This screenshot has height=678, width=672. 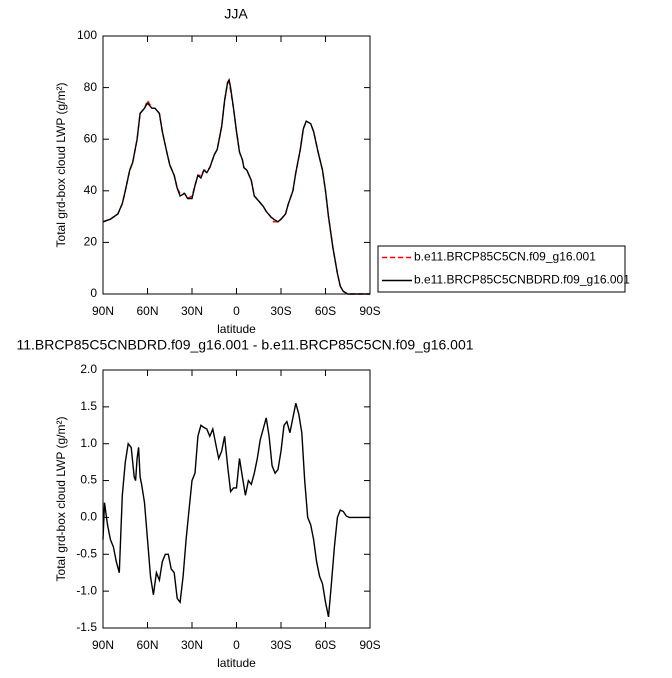 I want to click on y-tick-label: 100, so click(x=87, y=35).